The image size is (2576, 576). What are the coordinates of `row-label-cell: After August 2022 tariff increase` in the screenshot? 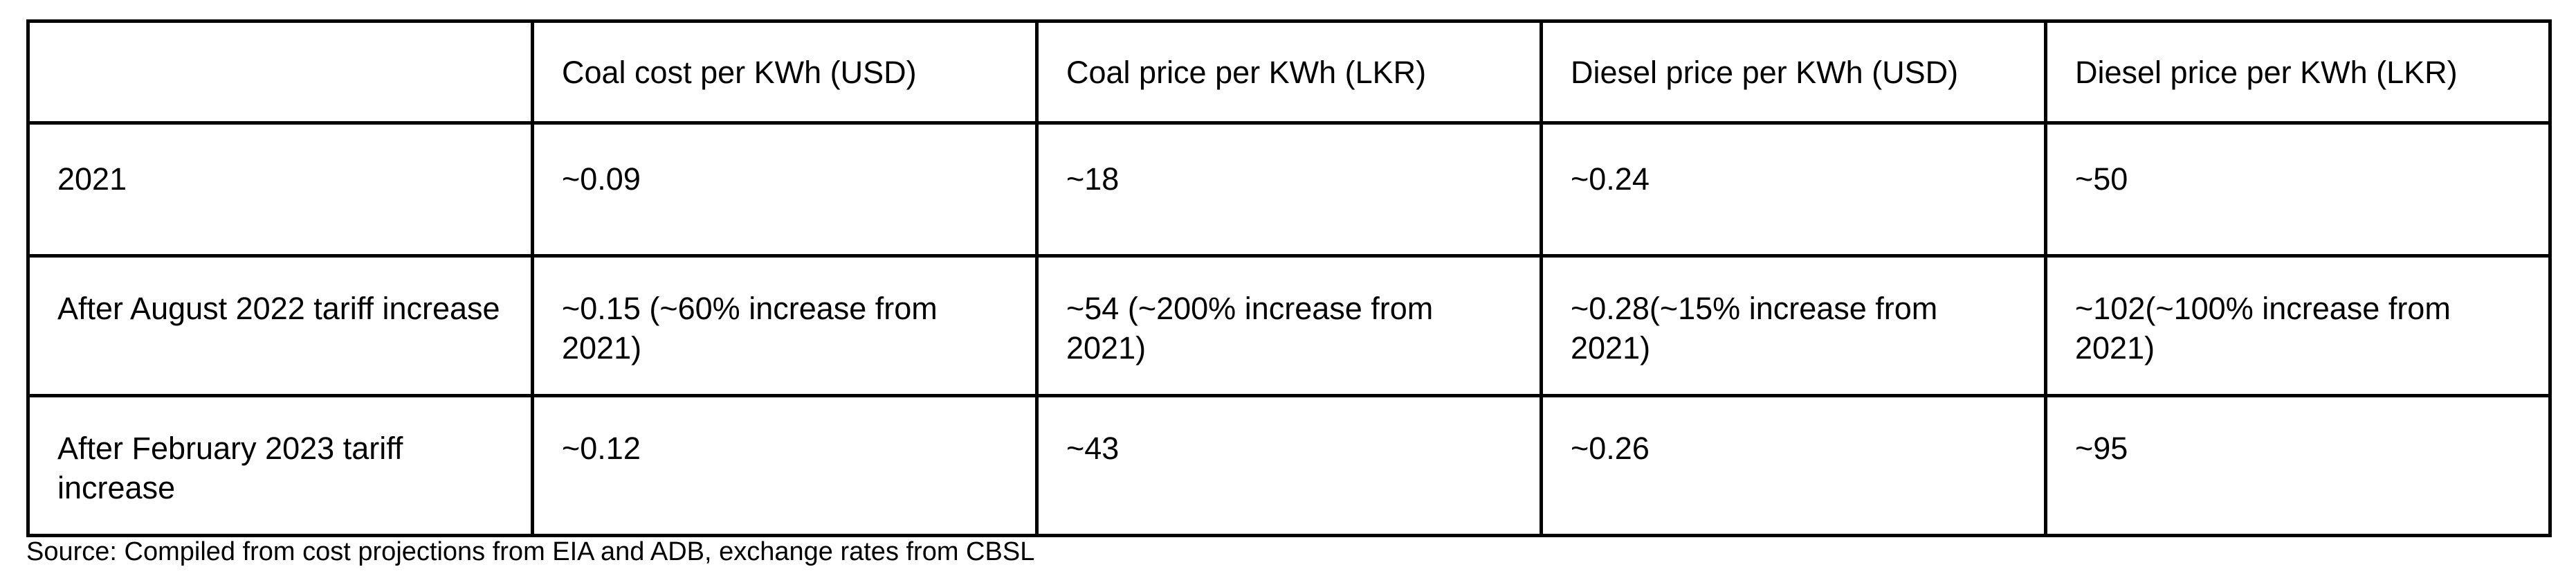 It's located at (280, 325).